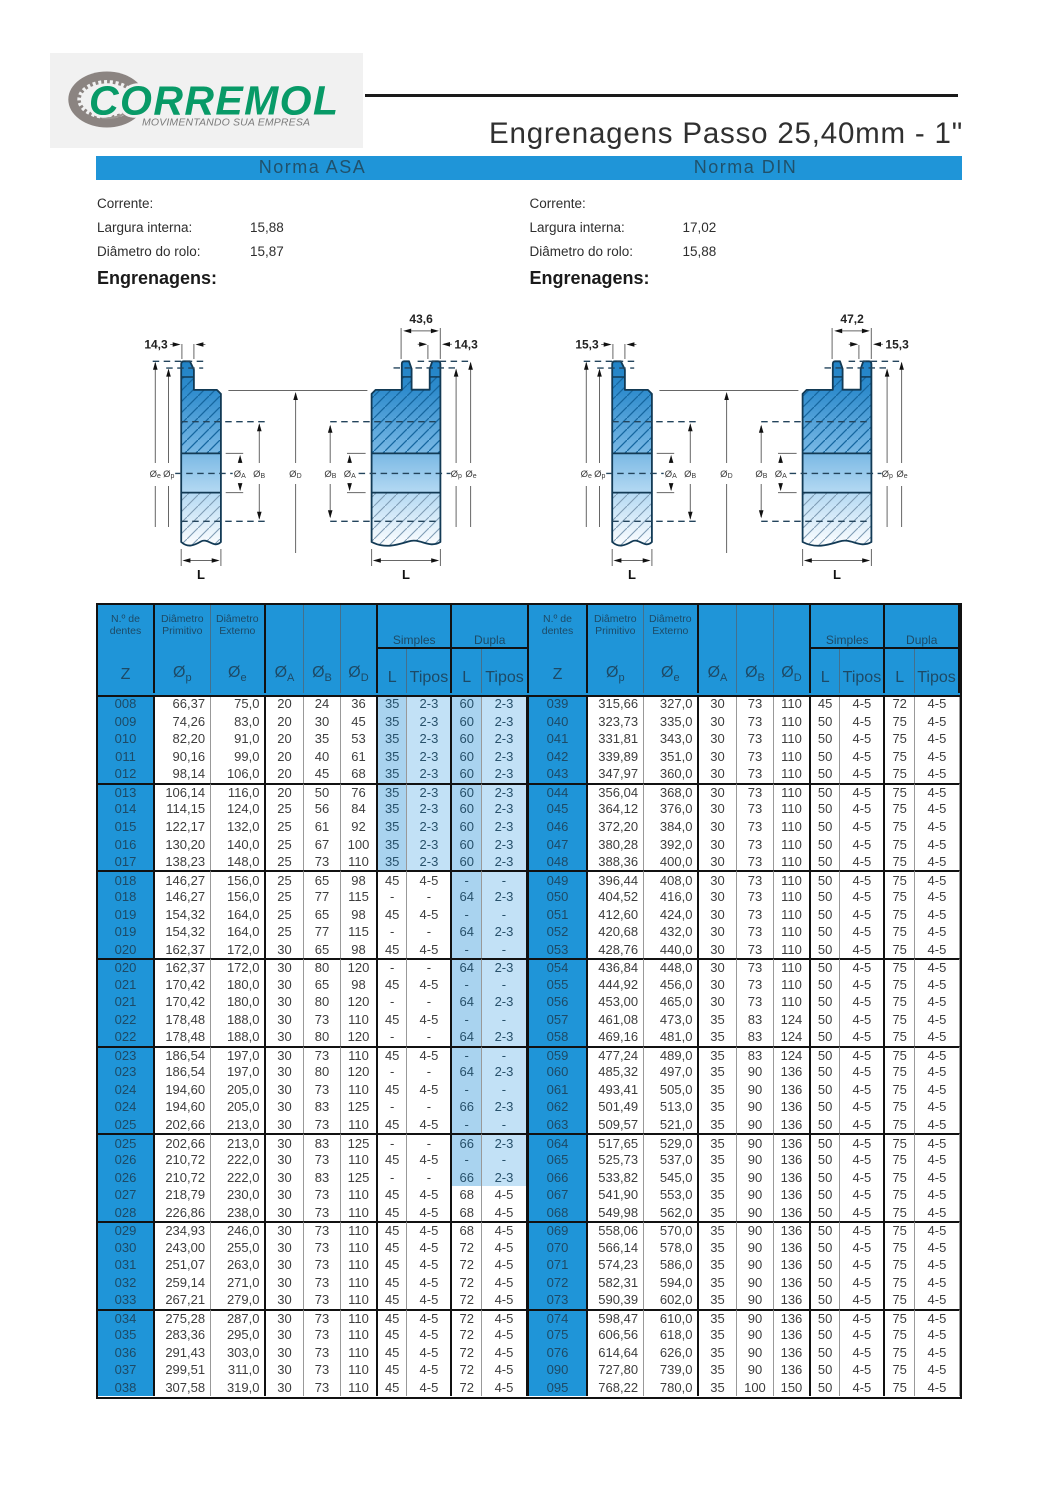 Image resolution: width=1061 pixels, height=1500 pixels. I want to click on svg-text: MOVIMENTANDO SUA EMPRESA, so click(226, 123).